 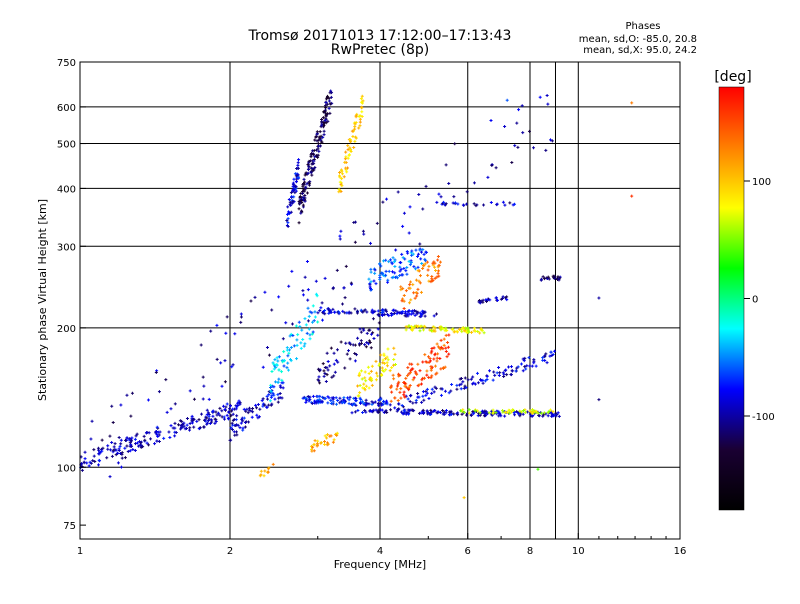 What do you see at coordinates (66, 468) in the screenshot?
I see `y-tick-label-100: 100` at bounding box center [66, 468].